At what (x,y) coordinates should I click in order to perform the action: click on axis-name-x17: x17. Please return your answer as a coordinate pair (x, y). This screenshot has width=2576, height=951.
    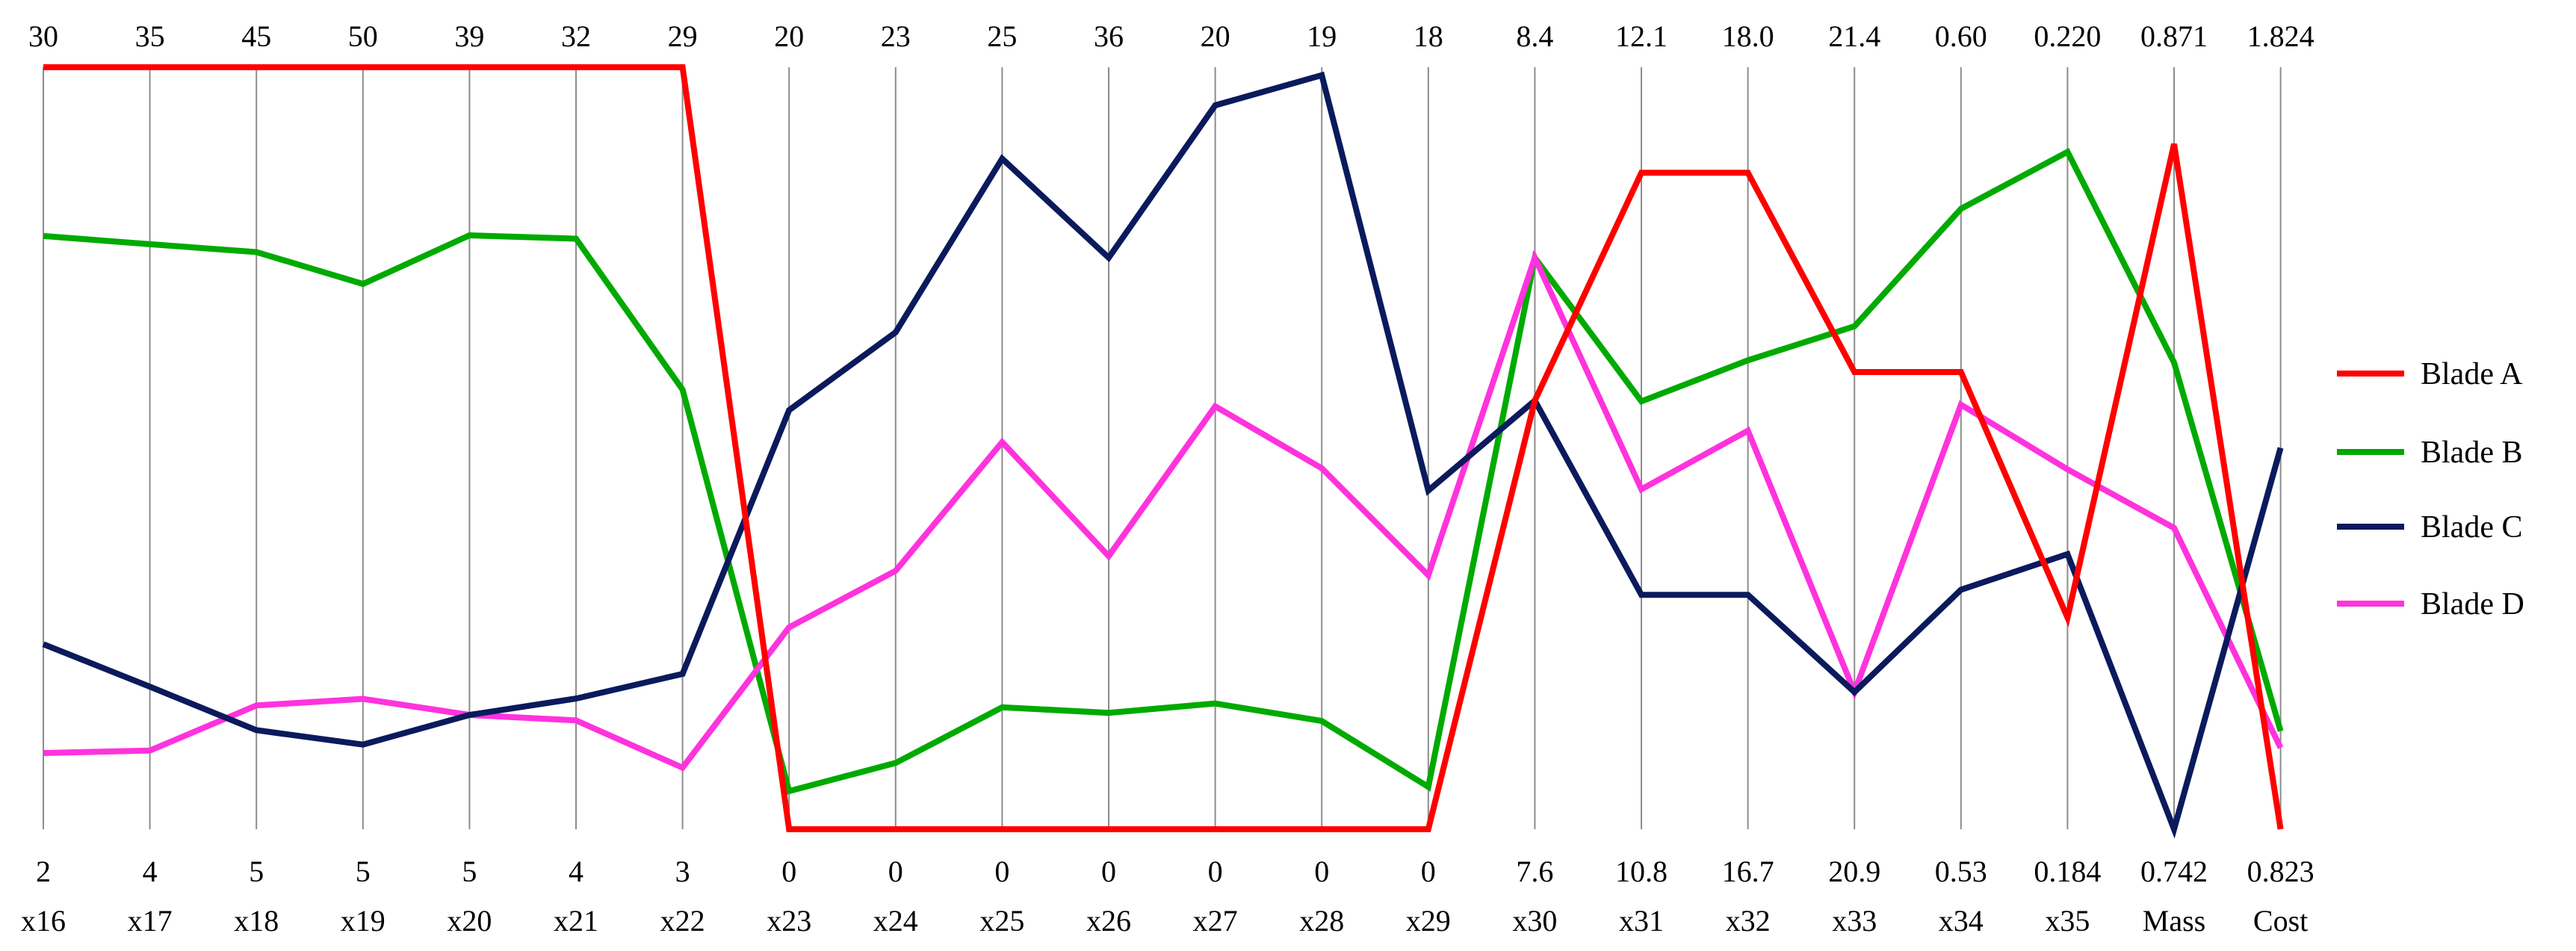
    Looking at the image, I should click on (150, 921).